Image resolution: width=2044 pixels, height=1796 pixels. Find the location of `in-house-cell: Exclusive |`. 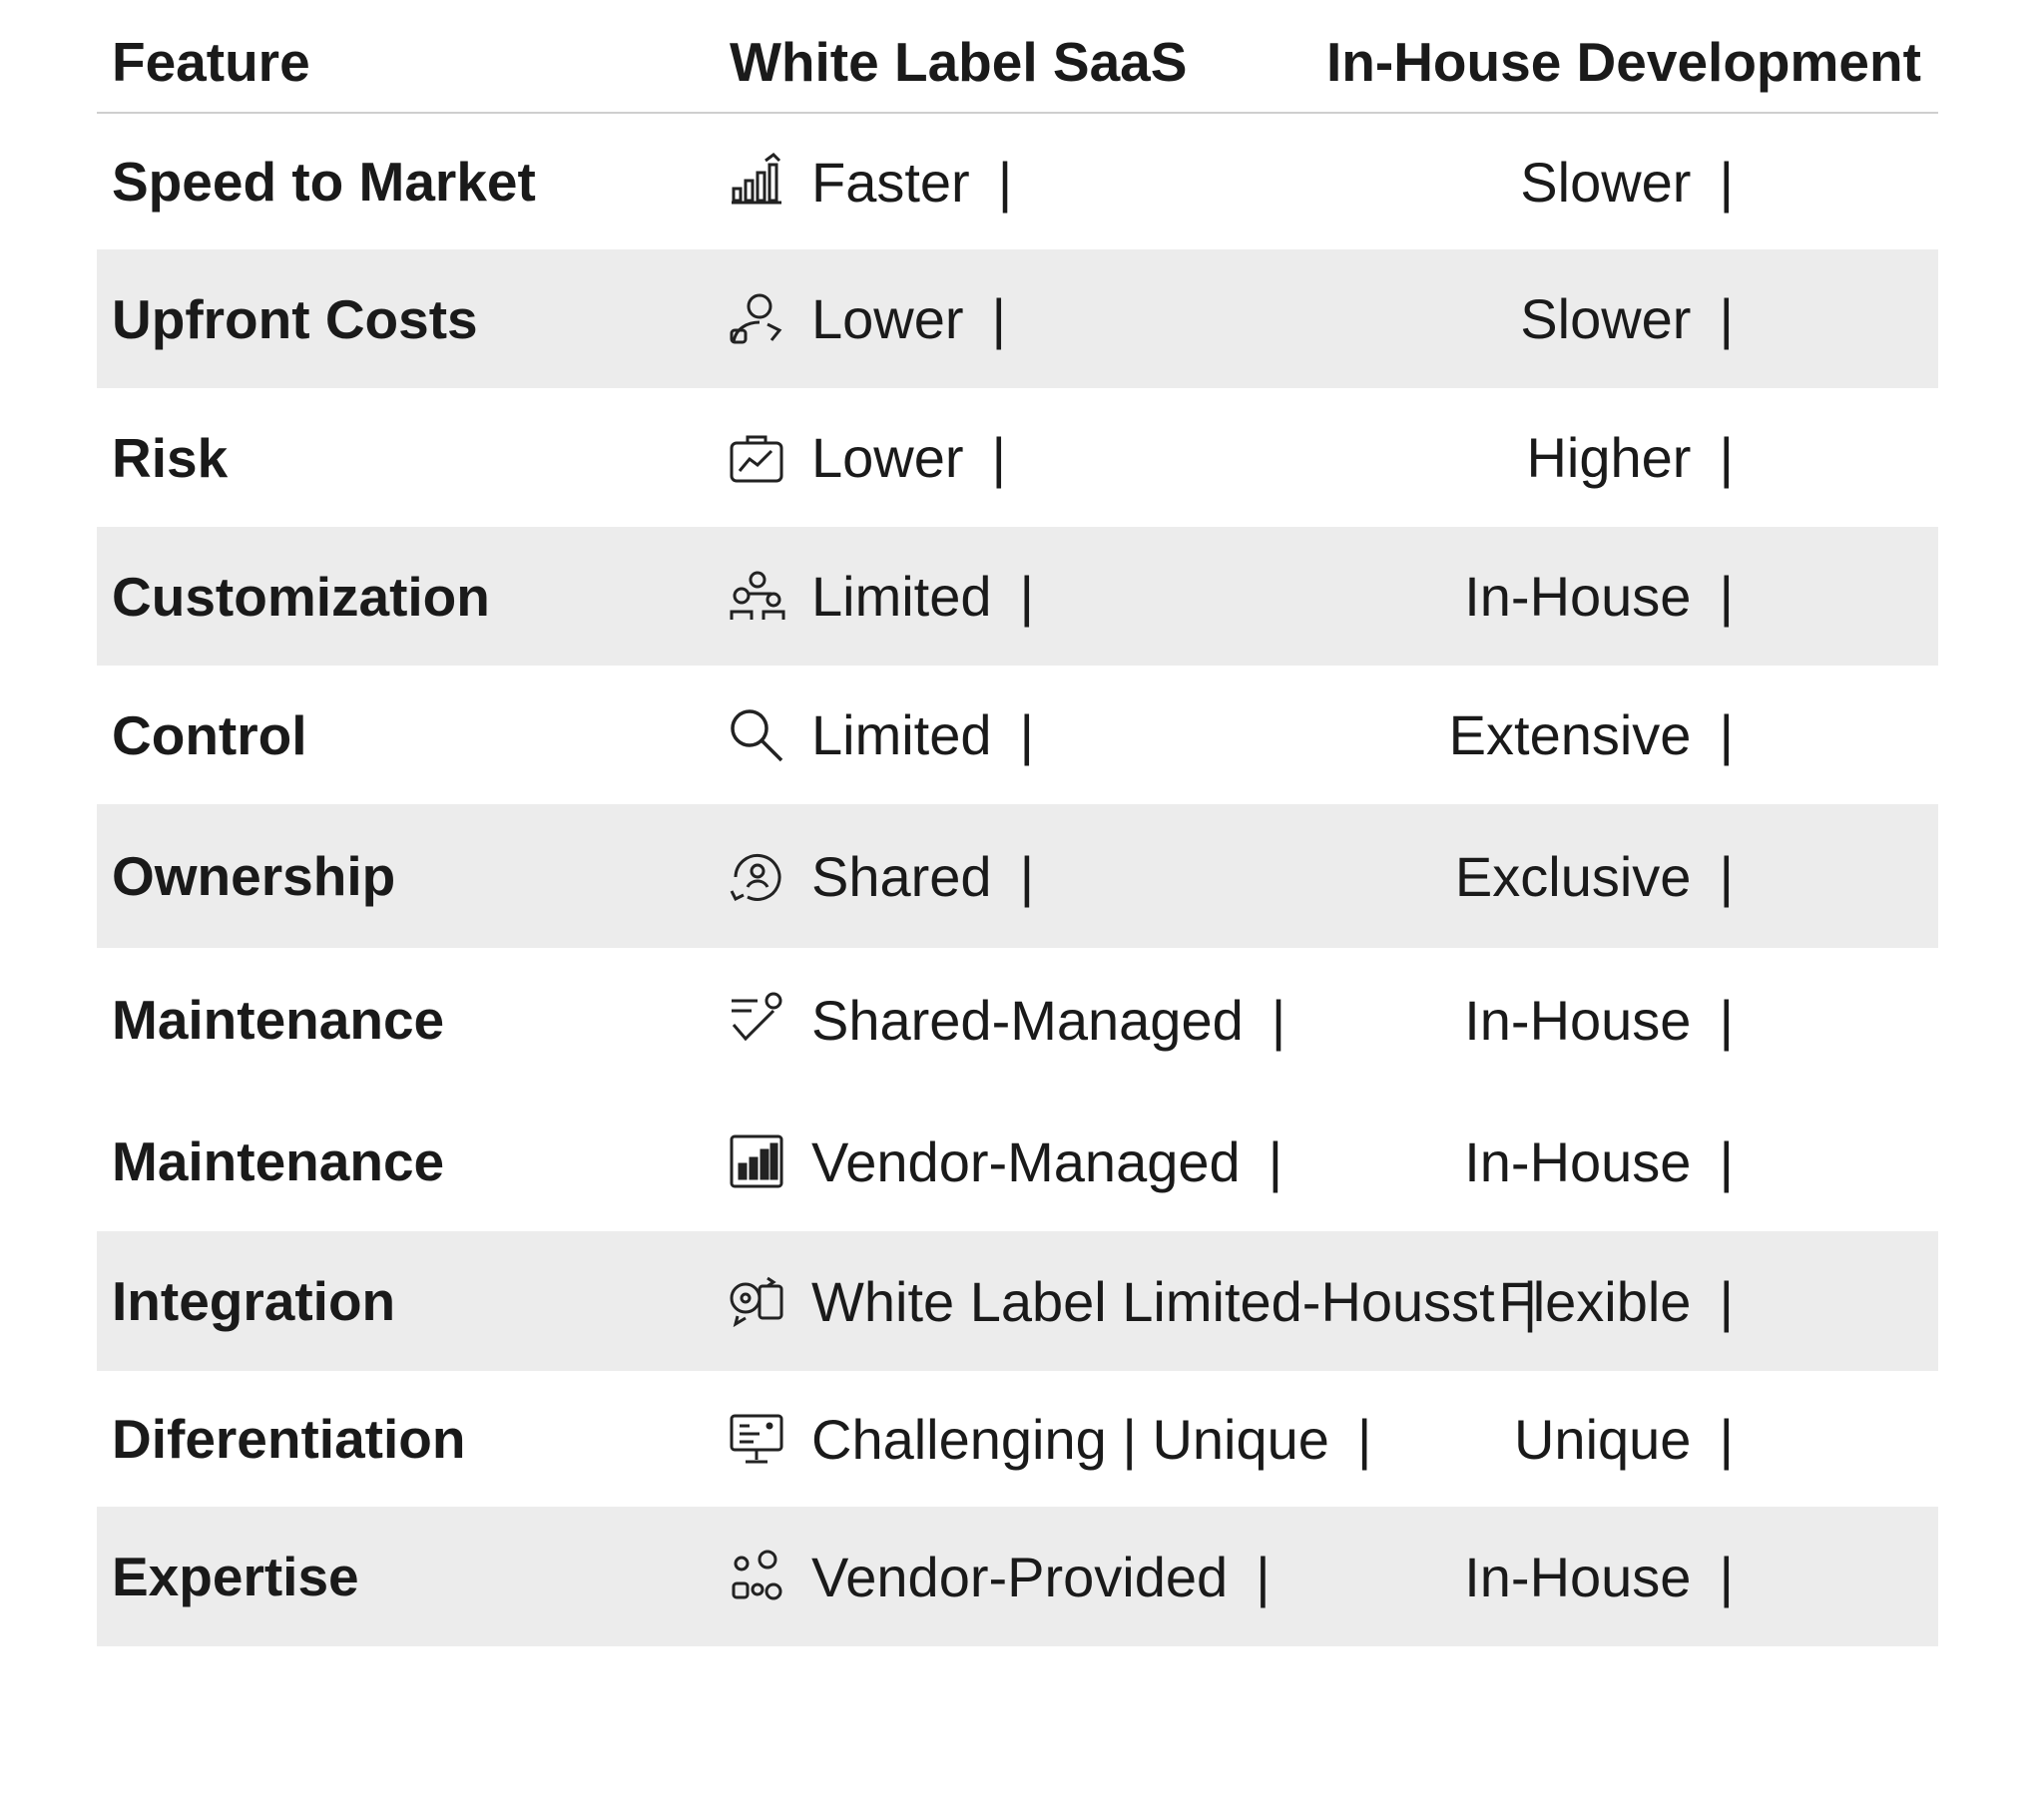

in-house-cell: Exclusive | is located at coordinates (1594, 876).